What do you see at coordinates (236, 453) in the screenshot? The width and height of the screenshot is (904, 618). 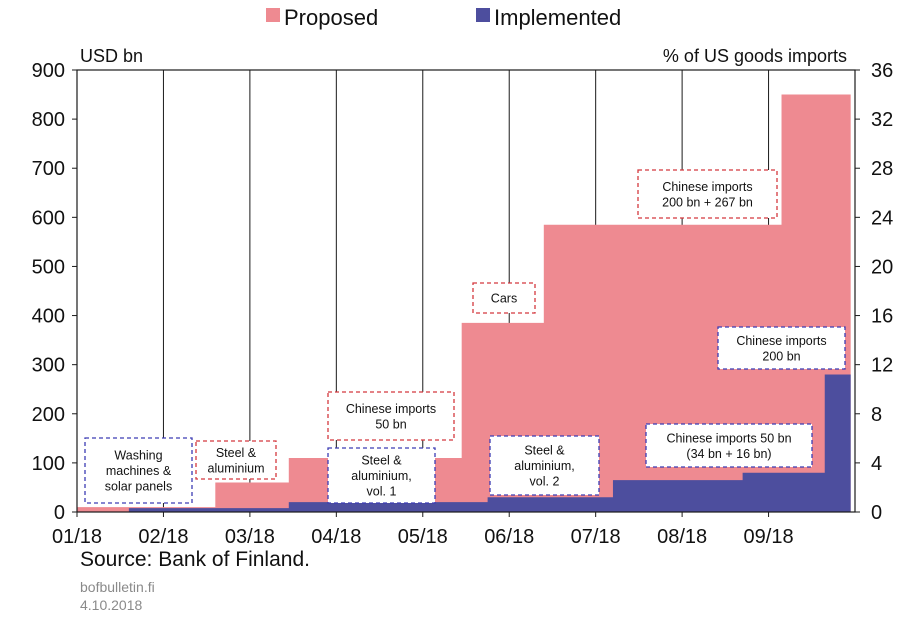 I see `annotation-steel-aluminium-proposed-text: Steel &` at bounding box center [236, 453].